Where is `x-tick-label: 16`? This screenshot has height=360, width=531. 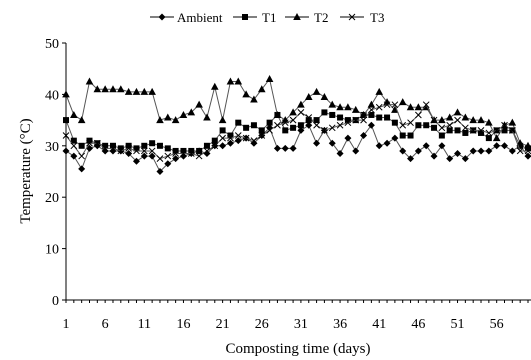
x-tick-label: 16 is located at coordinates (183, 324).